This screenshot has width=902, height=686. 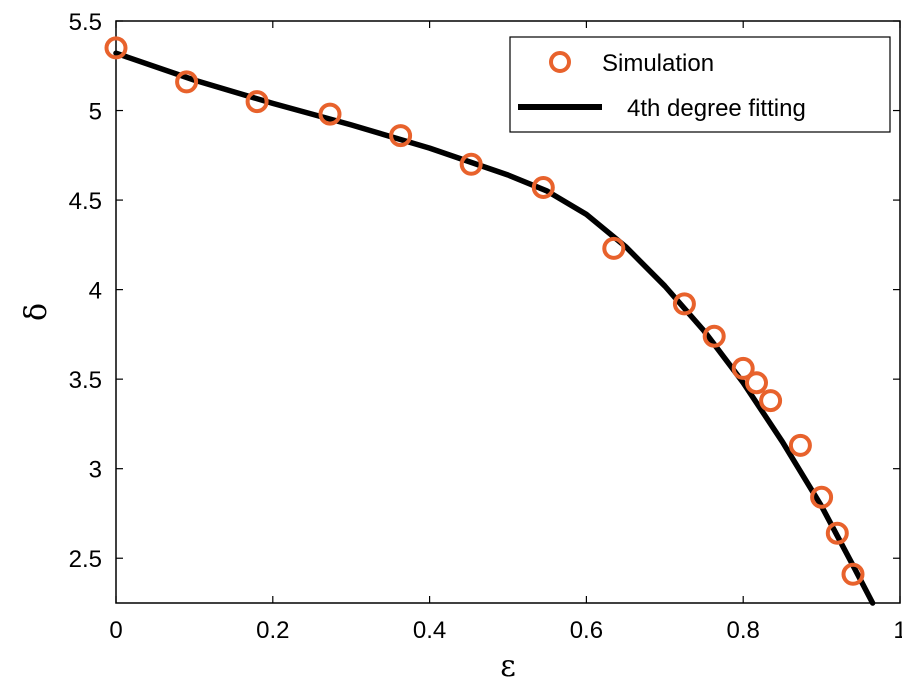 I want to click on legend-box, so click(x=700, y=84).